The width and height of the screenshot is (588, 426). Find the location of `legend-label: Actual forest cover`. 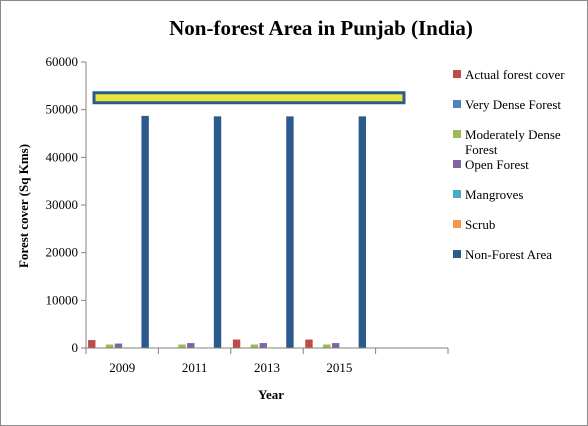

legend-label: Actual forest cover is located at coordinates (515, 74).